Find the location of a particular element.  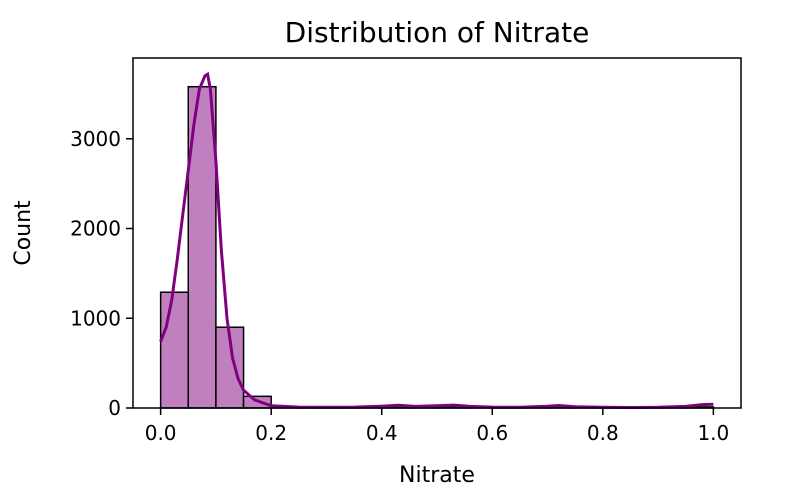

y-tick-label: 2000 is located at coordinates (95, 229).